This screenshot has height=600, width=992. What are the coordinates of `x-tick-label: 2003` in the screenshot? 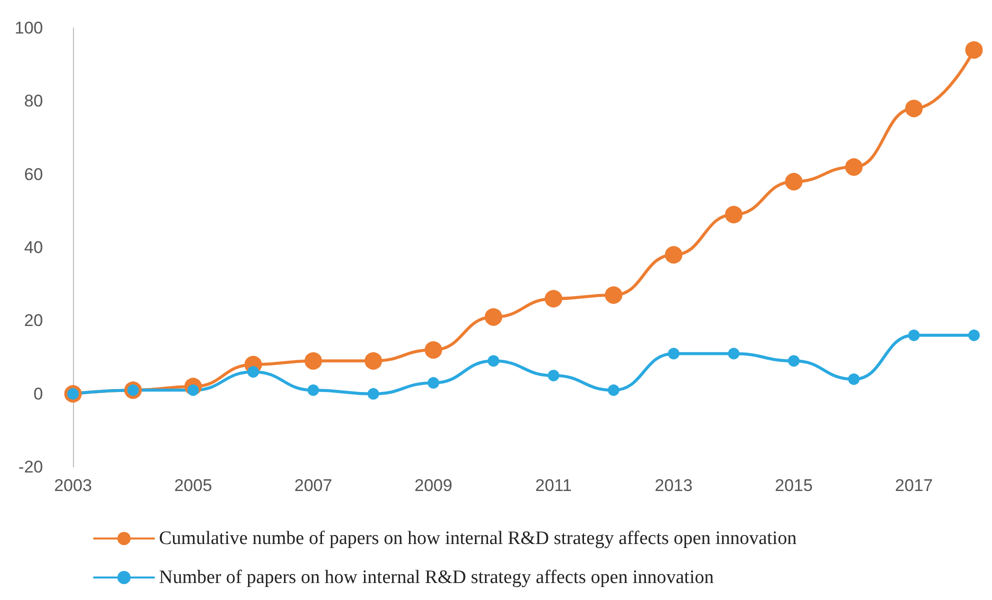 It's located at (73, 485).